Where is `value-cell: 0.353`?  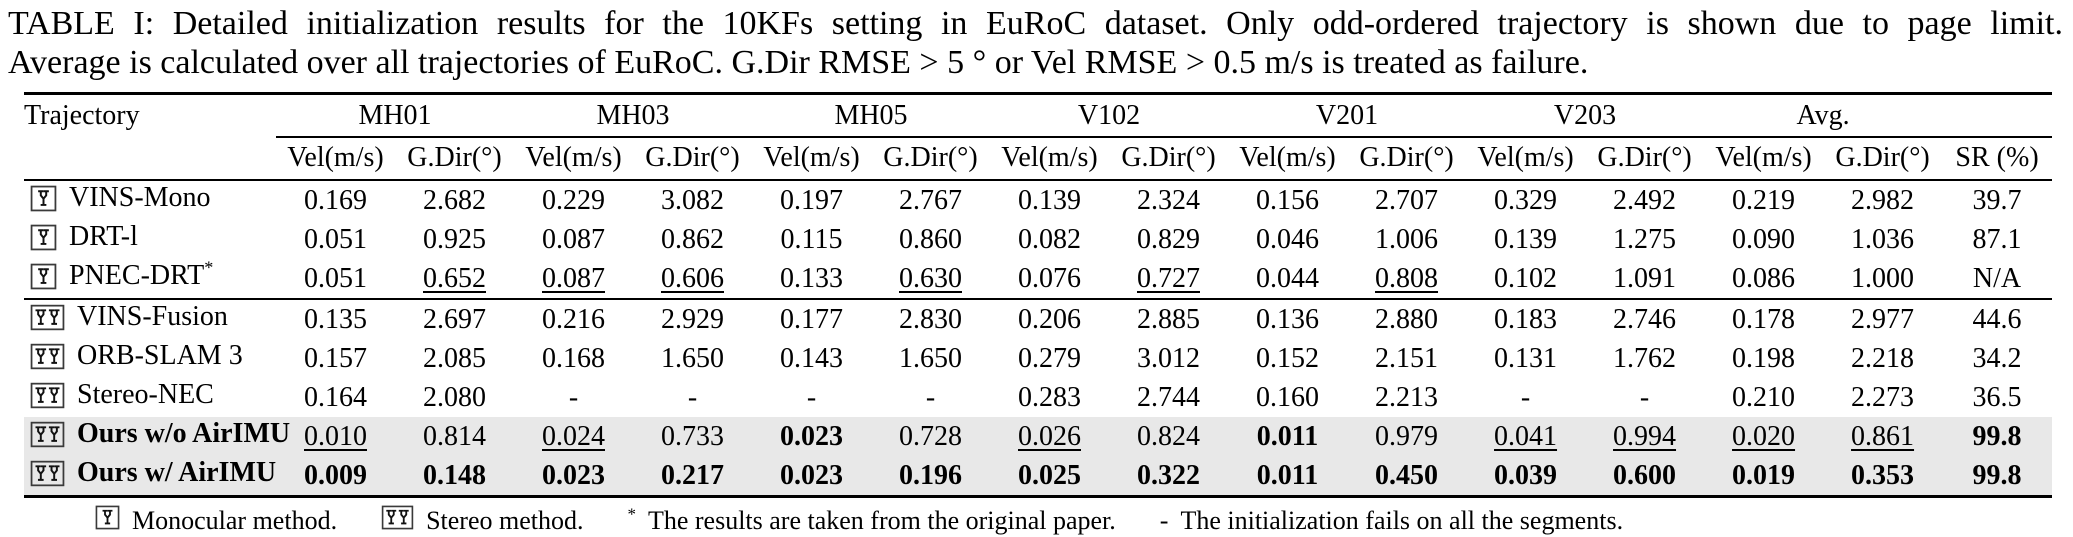 value-cell: 0.353 is located at coordinates (1882, 476).